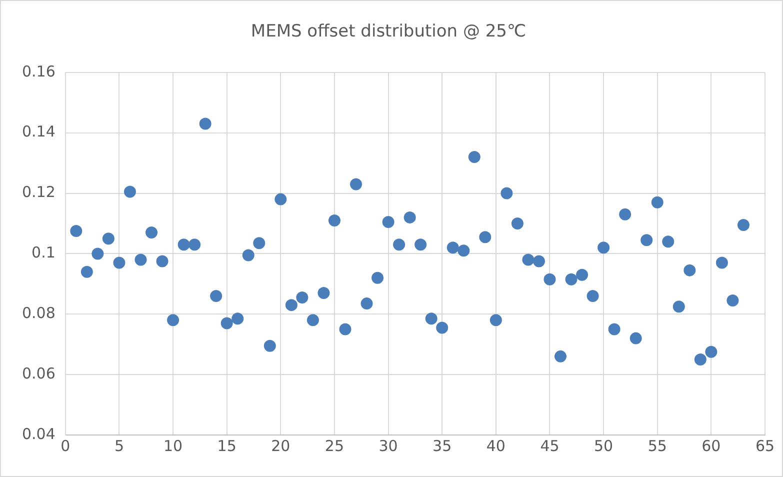 This screenshot has width=783, height=477. I want to click on x-tick-label: 20, so click(280, 445).